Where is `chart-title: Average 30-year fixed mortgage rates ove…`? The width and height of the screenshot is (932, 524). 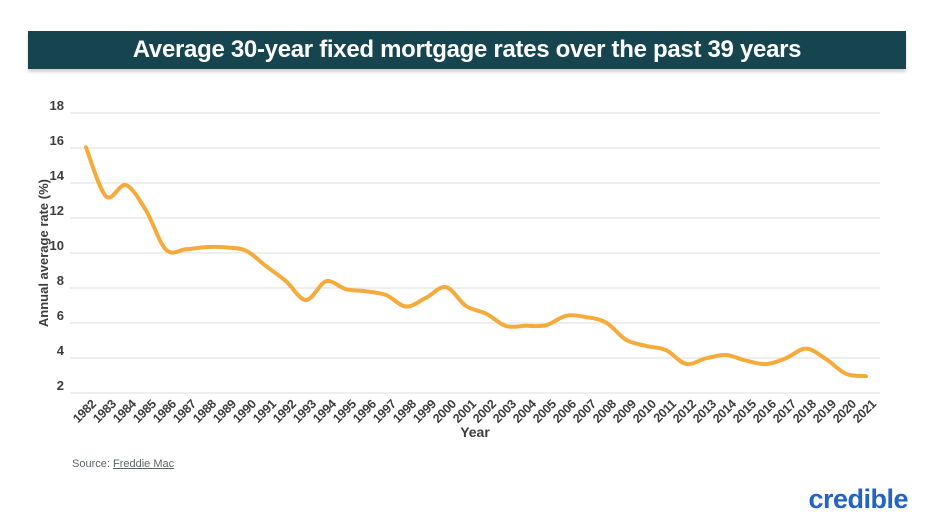 chart-title: Average 30-year fixed mortgage rates ove… is located at coordinates (467, 49).